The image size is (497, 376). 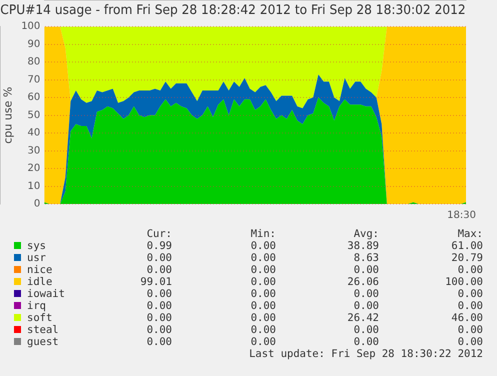 What do you see at coordinates (34, 98) in the screenshot?
I see `y-tick-label: 60` at bounding box center [34, 98].